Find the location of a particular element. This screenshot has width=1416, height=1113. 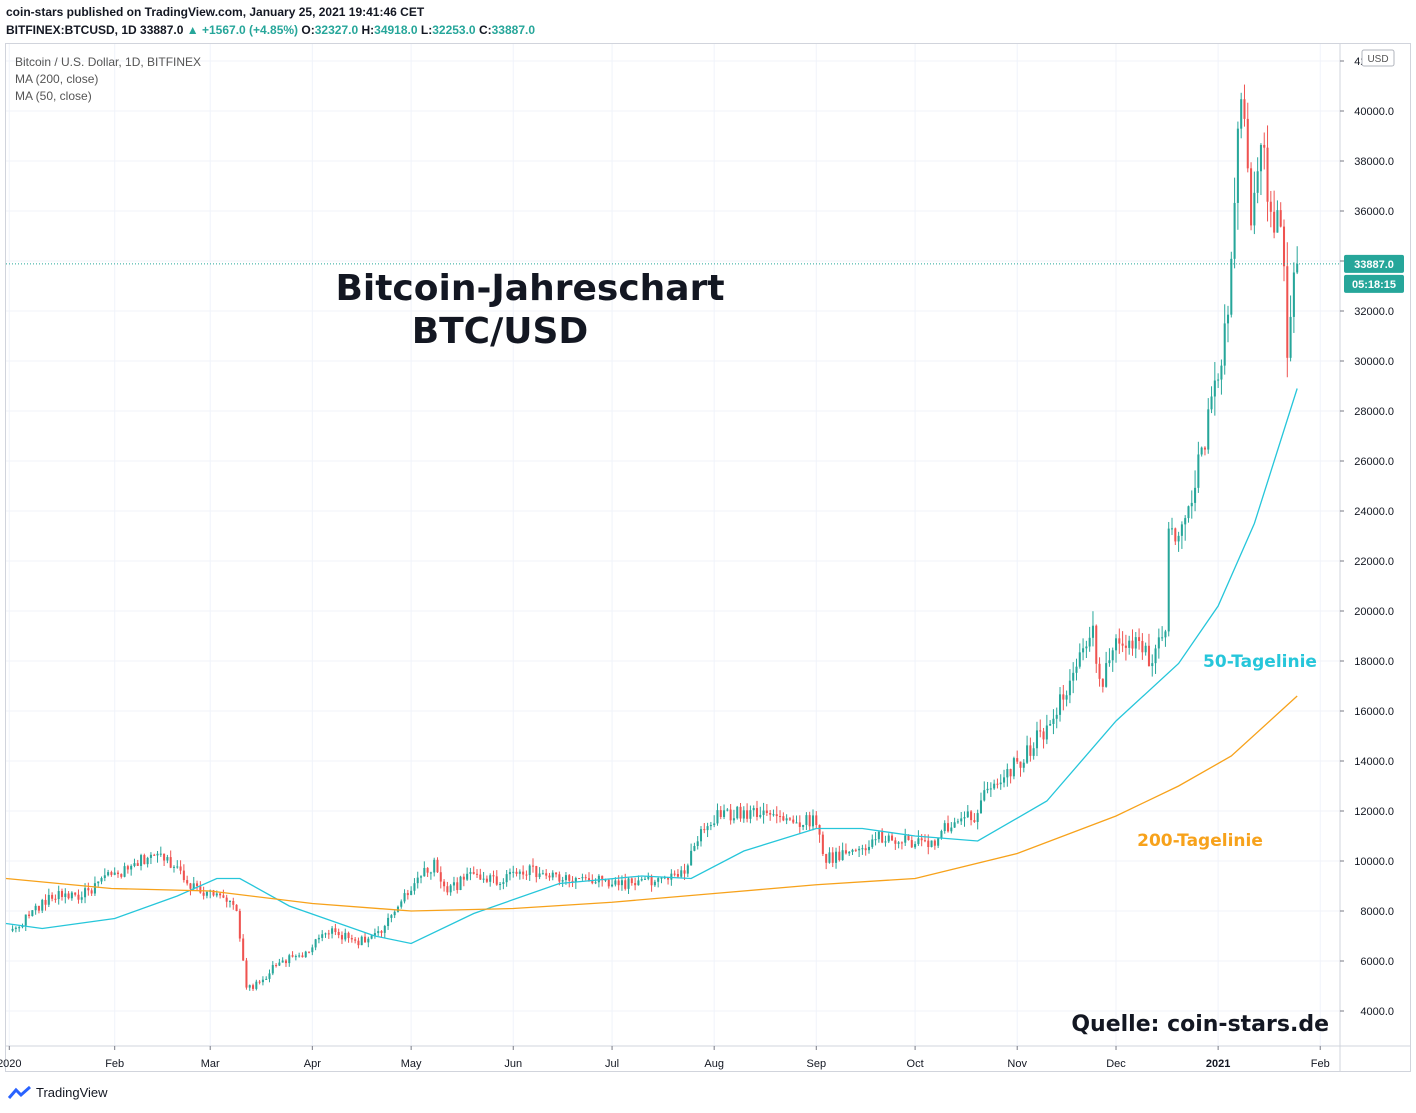

x-tick-label: Feb is located at coordinates (114, 1064).